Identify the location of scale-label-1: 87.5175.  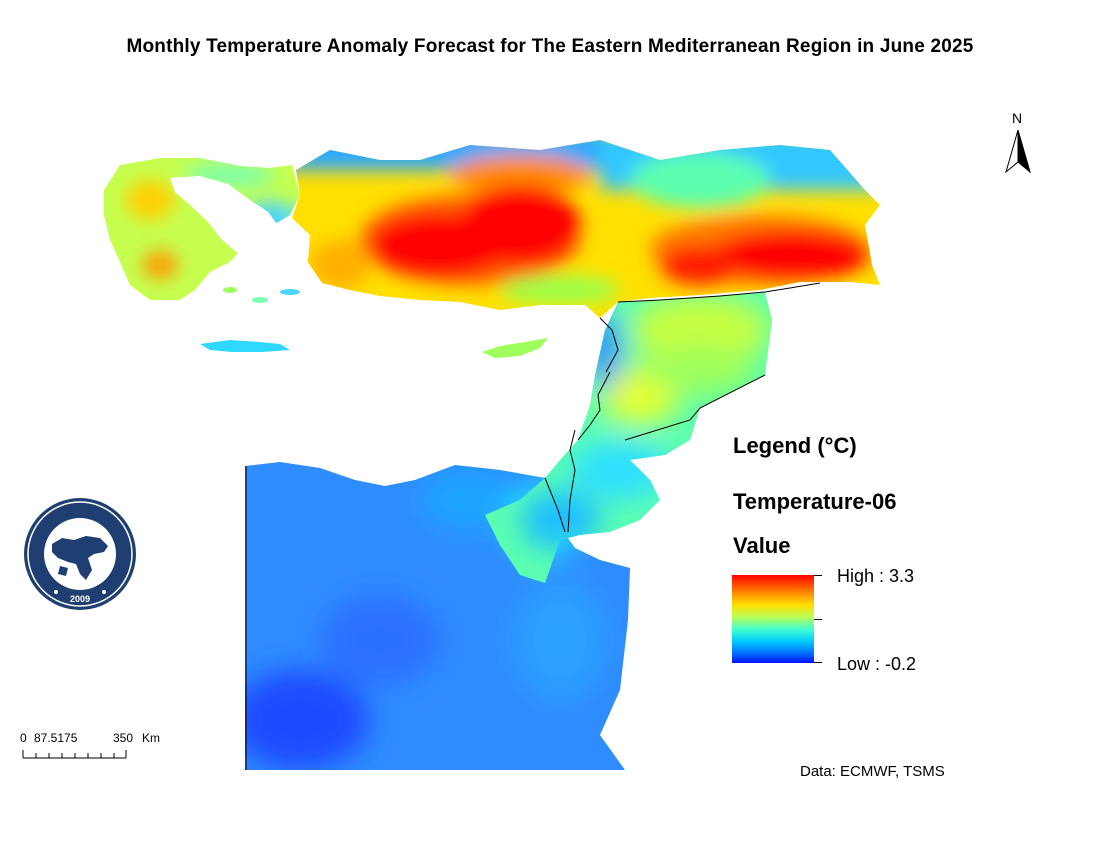
(56, 738).